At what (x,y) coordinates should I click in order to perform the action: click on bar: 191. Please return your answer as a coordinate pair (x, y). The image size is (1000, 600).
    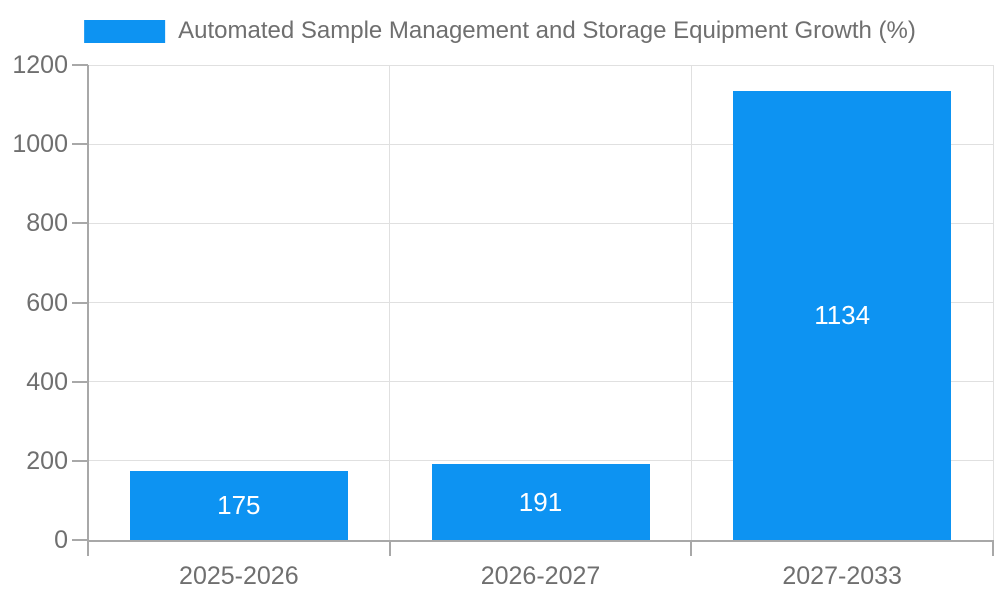
    Looking at the image, I should click on (540, 502).